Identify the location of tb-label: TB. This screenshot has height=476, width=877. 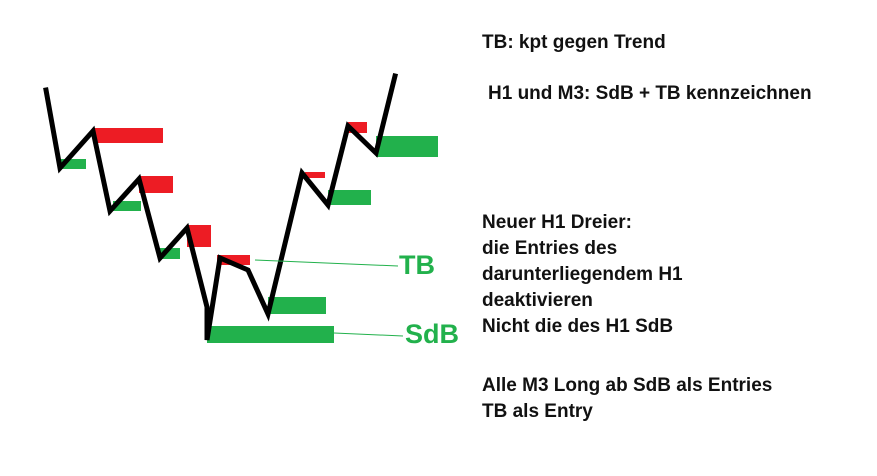
(417, 265).